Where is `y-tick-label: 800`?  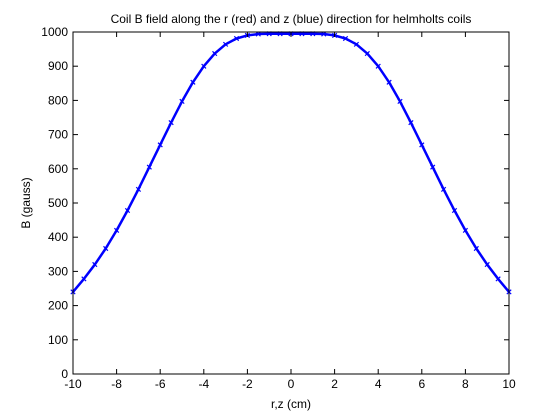
y-tick-label: 800 is located at coordinates (58, 100).